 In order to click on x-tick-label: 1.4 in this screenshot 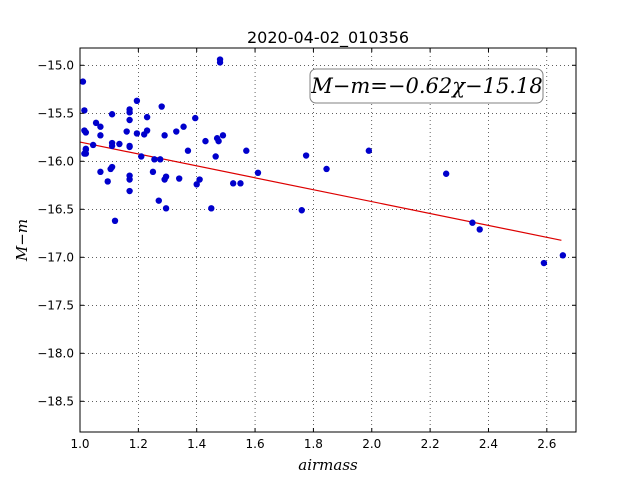, I will do `click(196, 444)`.